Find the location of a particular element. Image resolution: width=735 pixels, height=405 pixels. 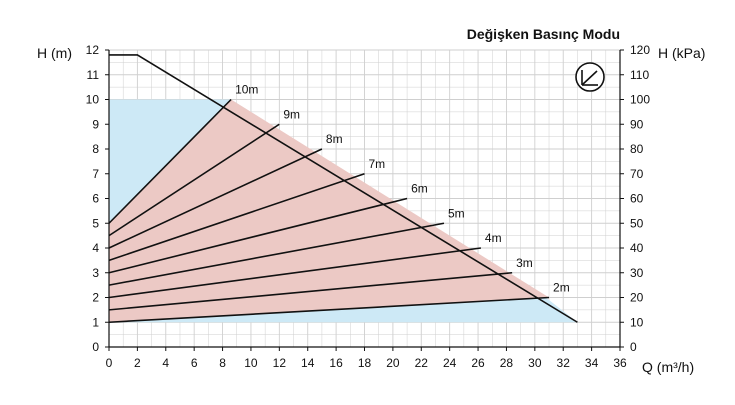

proportional-pressure-icon is located at coordinates (590, 77).